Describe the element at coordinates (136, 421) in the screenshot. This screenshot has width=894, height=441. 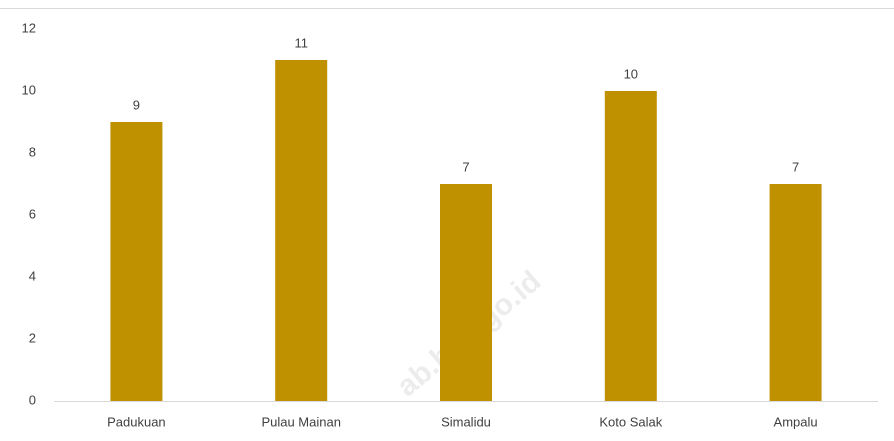
I see `x-tick-label: Padukuan` at that location.